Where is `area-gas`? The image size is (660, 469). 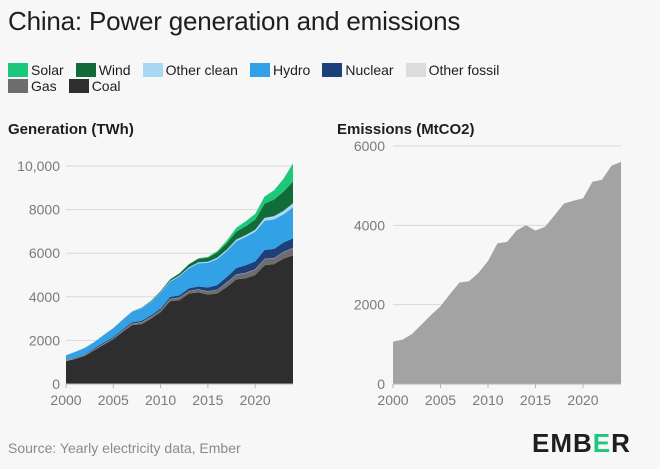
area-gas is located at coordinates (179, 305).